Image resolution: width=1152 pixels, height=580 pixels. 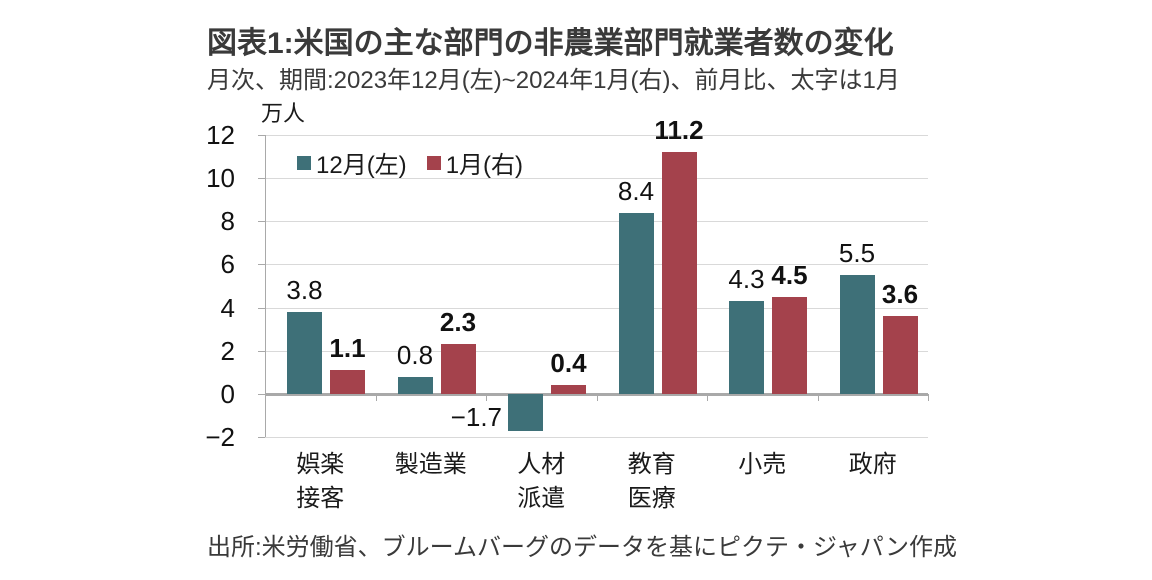 What do you see at coordinates (220, 178) in the screenshot?
I see `y-axis-tick-label-10: 10` at bounding box center [220, 178].